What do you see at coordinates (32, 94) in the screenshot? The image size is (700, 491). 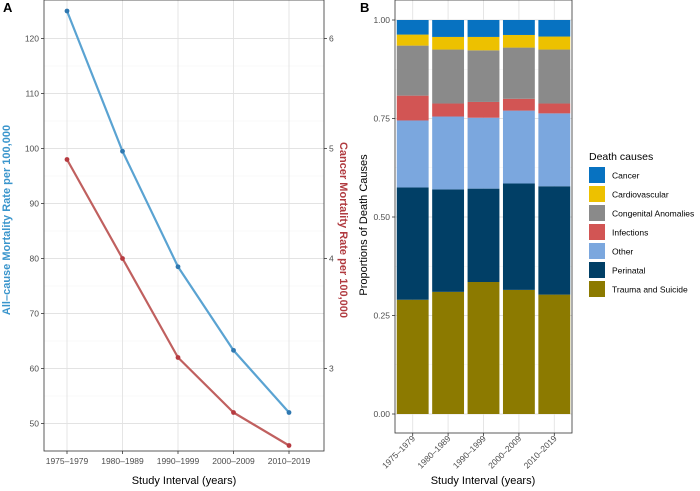 I see `panel-a-left-tick-label: 110` at bounding box center [32, 94].